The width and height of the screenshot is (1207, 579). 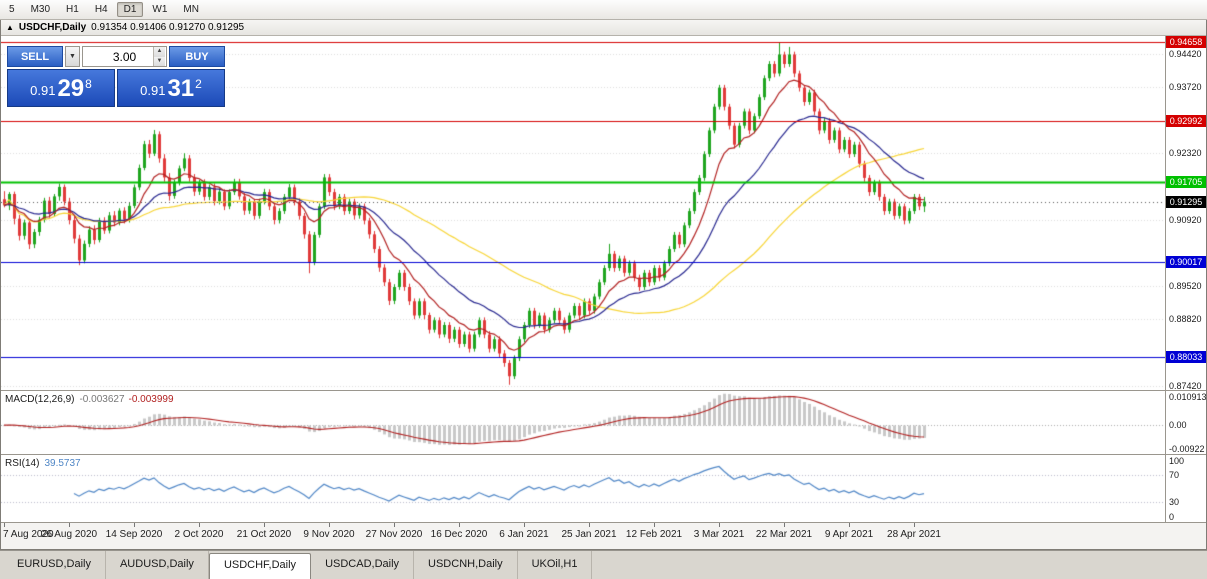 I want to click on timeframe-button-mn: MN, so click(x=191, y=9).